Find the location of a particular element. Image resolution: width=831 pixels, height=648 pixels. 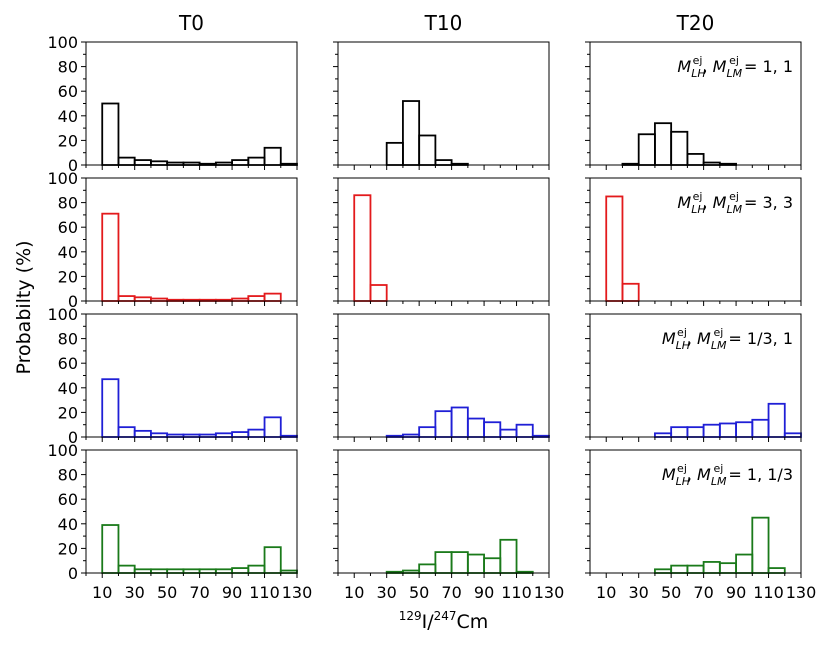

y-tick-label: 100 is located at coordinates (62, 42).